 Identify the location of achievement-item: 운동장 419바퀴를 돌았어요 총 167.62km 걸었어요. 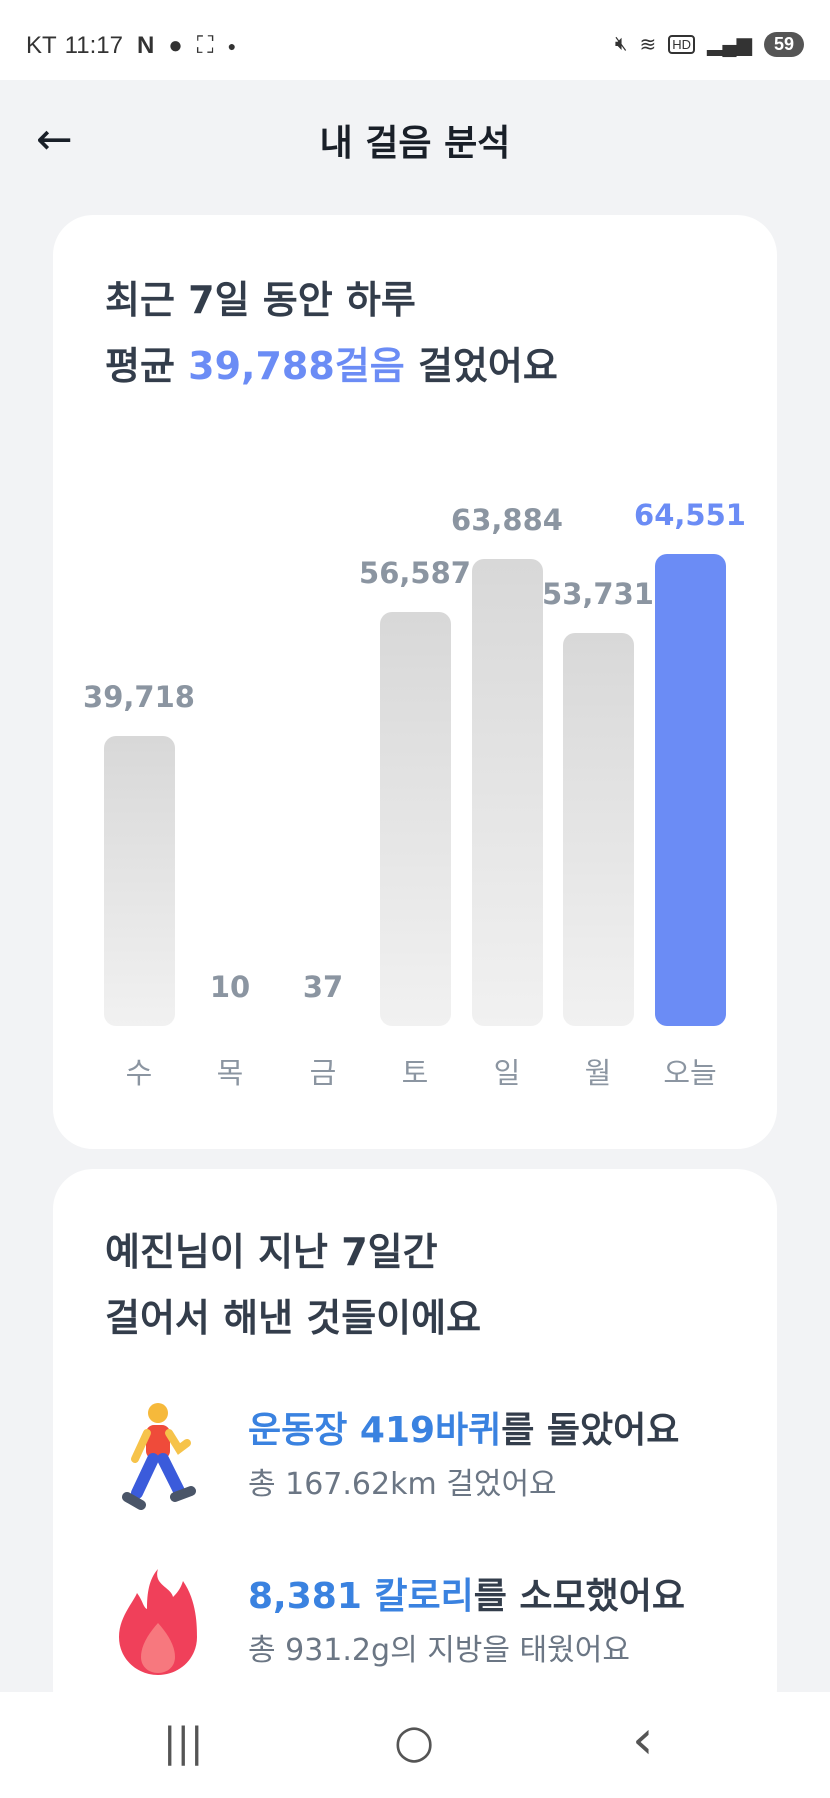
(415, 1461).